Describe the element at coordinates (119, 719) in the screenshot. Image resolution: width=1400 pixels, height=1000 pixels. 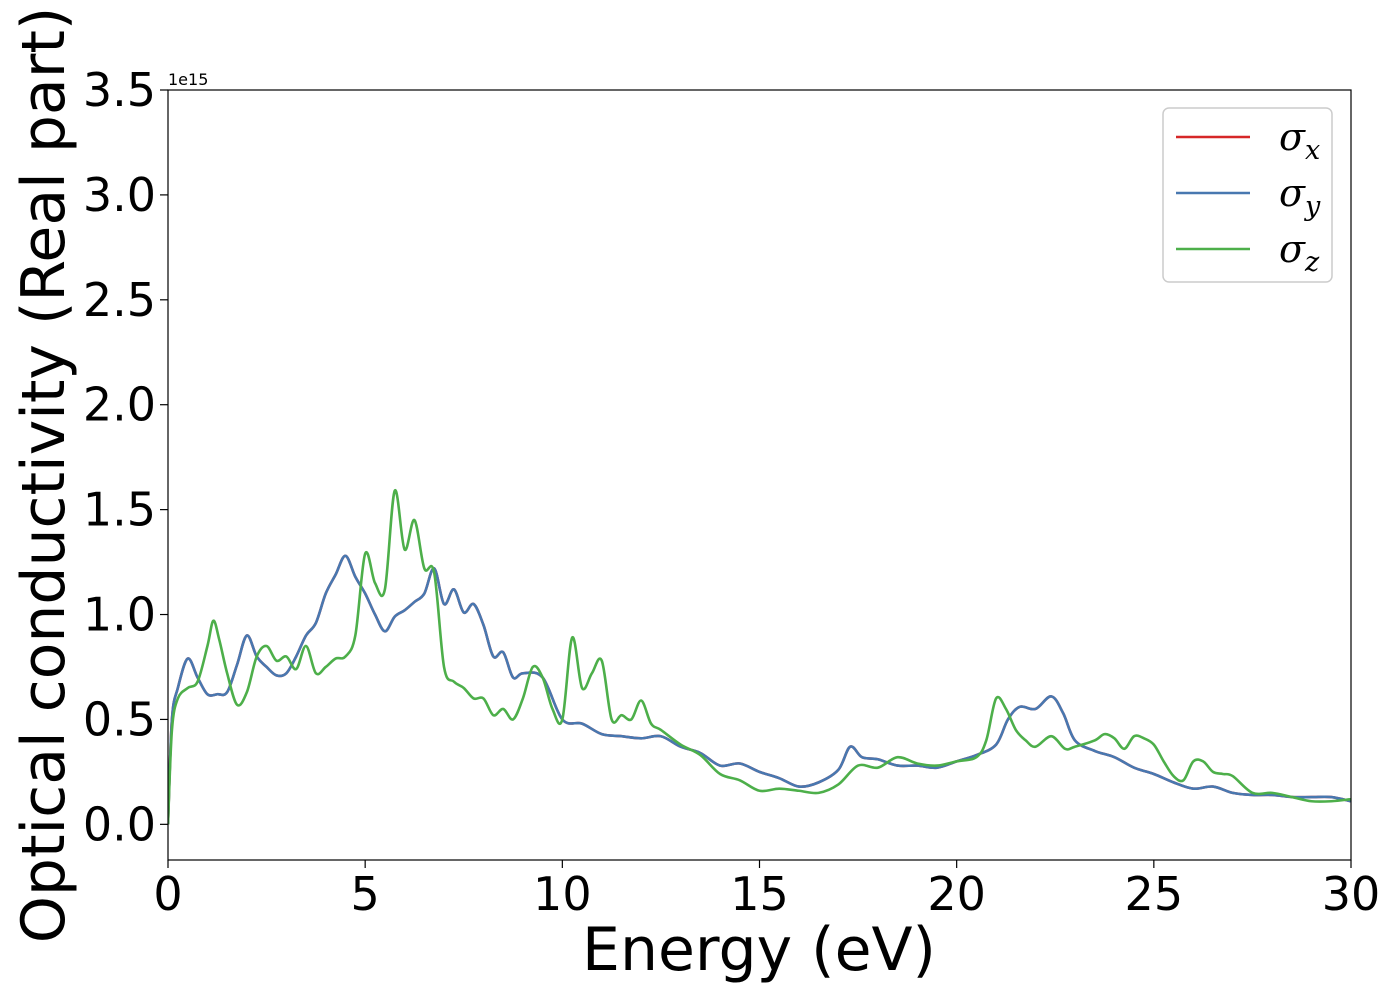
I see `y-tick-label: 0.5` at that location.